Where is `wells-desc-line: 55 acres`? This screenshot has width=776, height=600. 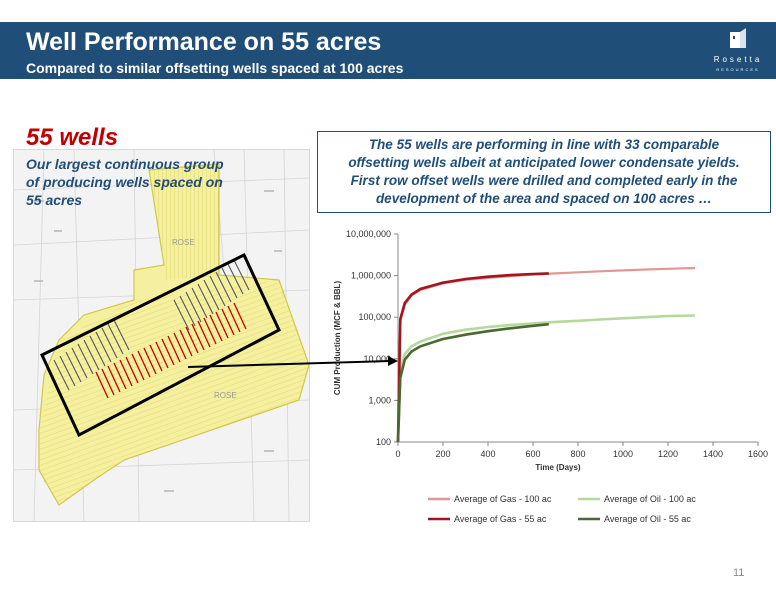
wells-desc-line: 55 acres is located at coordinates (54, 200).